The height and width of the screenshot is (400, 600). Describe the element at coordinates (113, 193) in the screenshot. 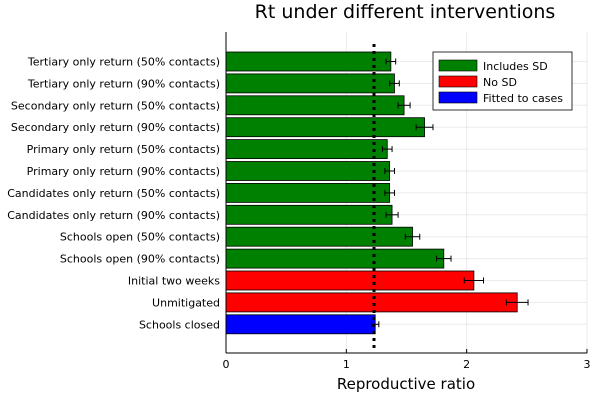

I see `y-tick-label: Candidates only return (50% contacts)` at that location.